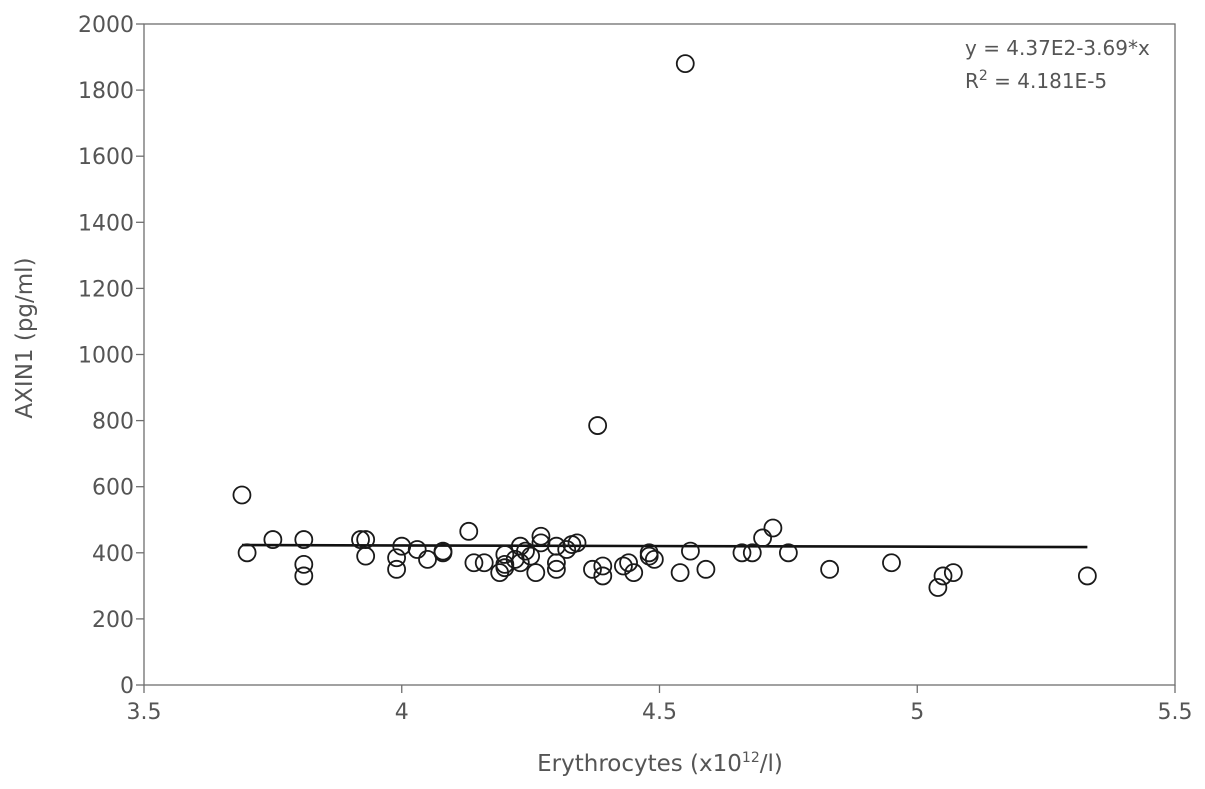  What do you see at coordinates (639, 764) in the screenshot?
I see `x-axis-title-main: Erythrocytes (x10` at bounding box center [639, 764].